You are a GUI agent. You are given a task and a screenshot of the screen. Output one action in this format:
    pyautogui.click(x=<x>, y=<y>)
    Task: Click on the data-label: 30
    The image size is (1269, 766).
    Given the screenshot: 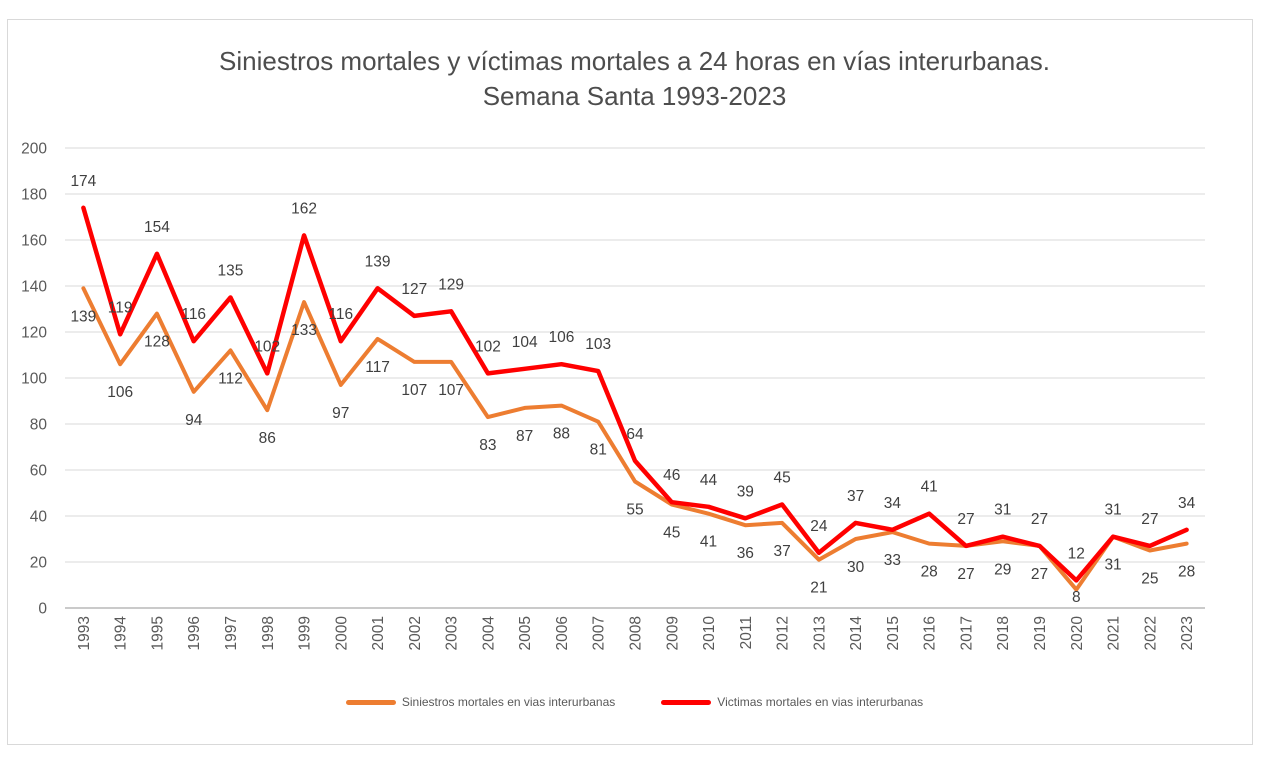 What is the action you would take?
    pyautogui.click(x=856, y=567)
    